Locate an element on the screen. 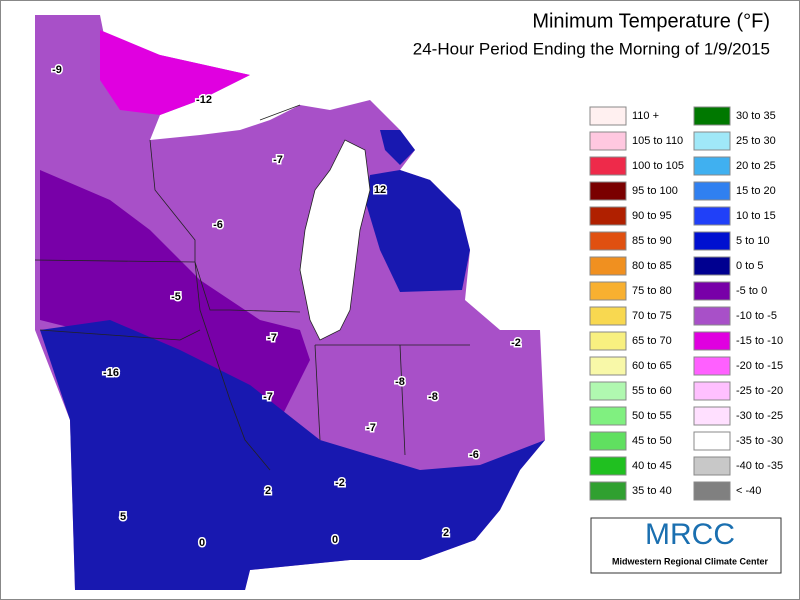  title: Minimum Temperature (°F) is located at coordinates (651, 21).